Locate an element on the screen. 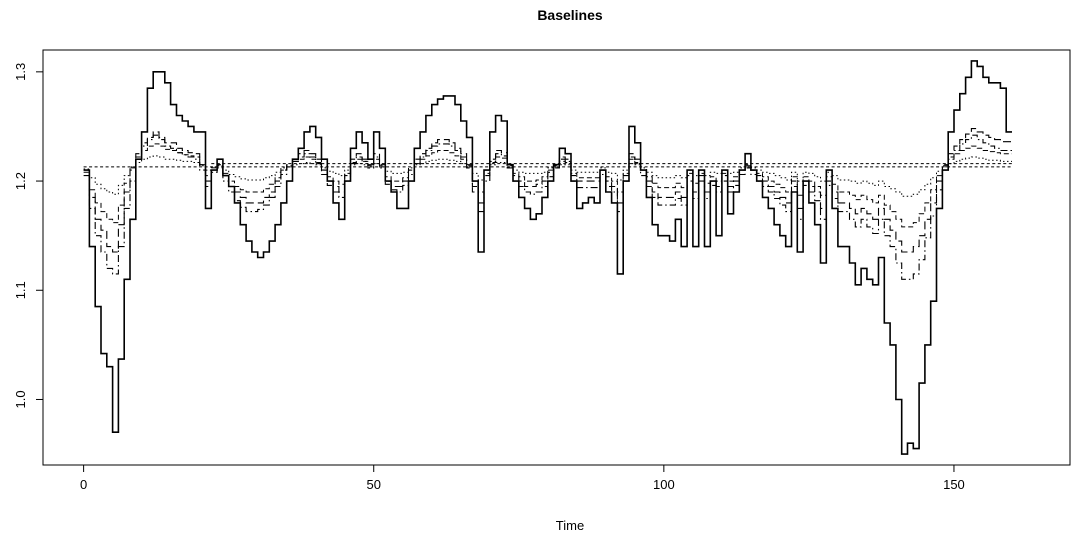  x-tick-label: 100 is located at coordinates (664, 484).